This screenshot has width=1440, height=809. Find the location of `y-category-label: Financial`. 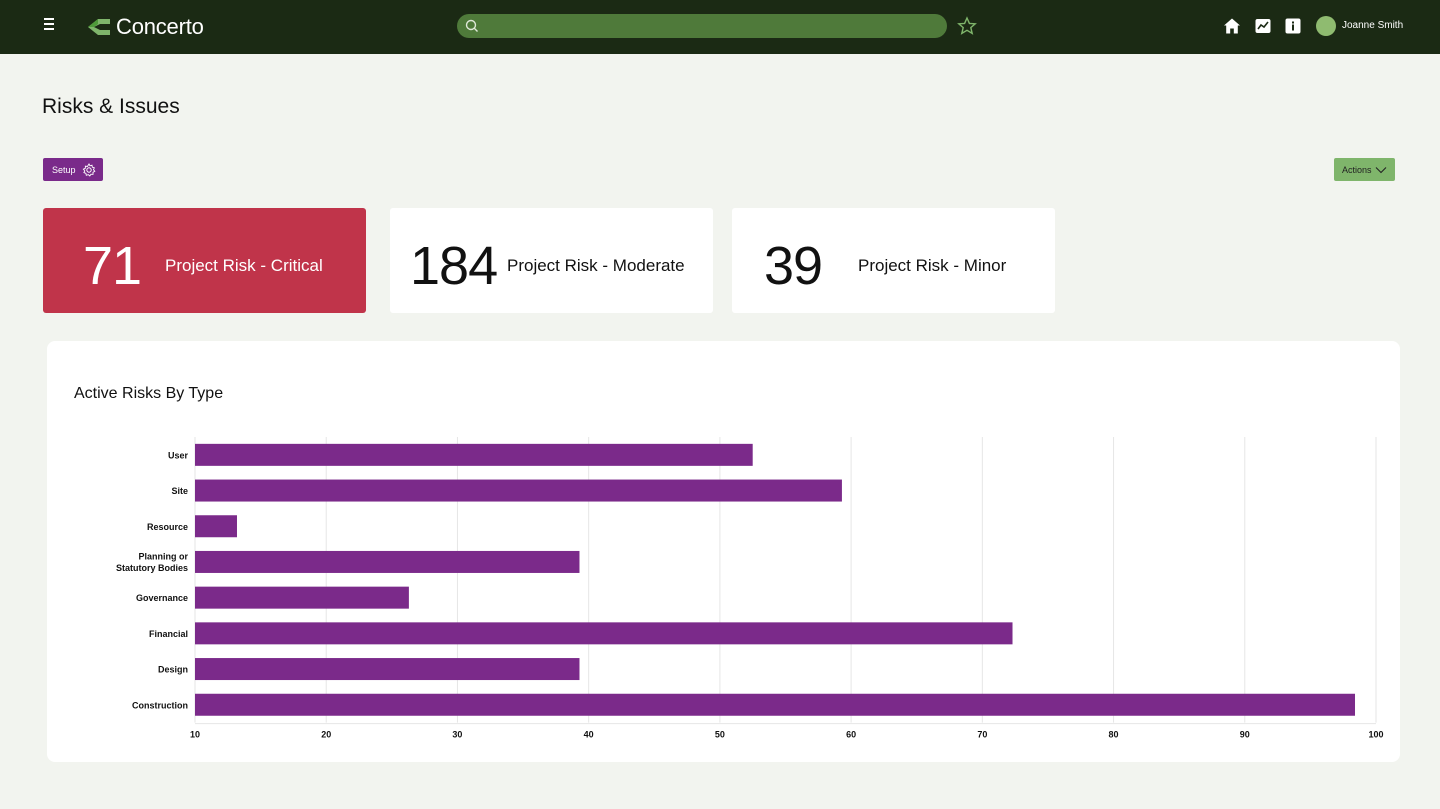

y-category-label: Financial is located at coordinates (168, 634).